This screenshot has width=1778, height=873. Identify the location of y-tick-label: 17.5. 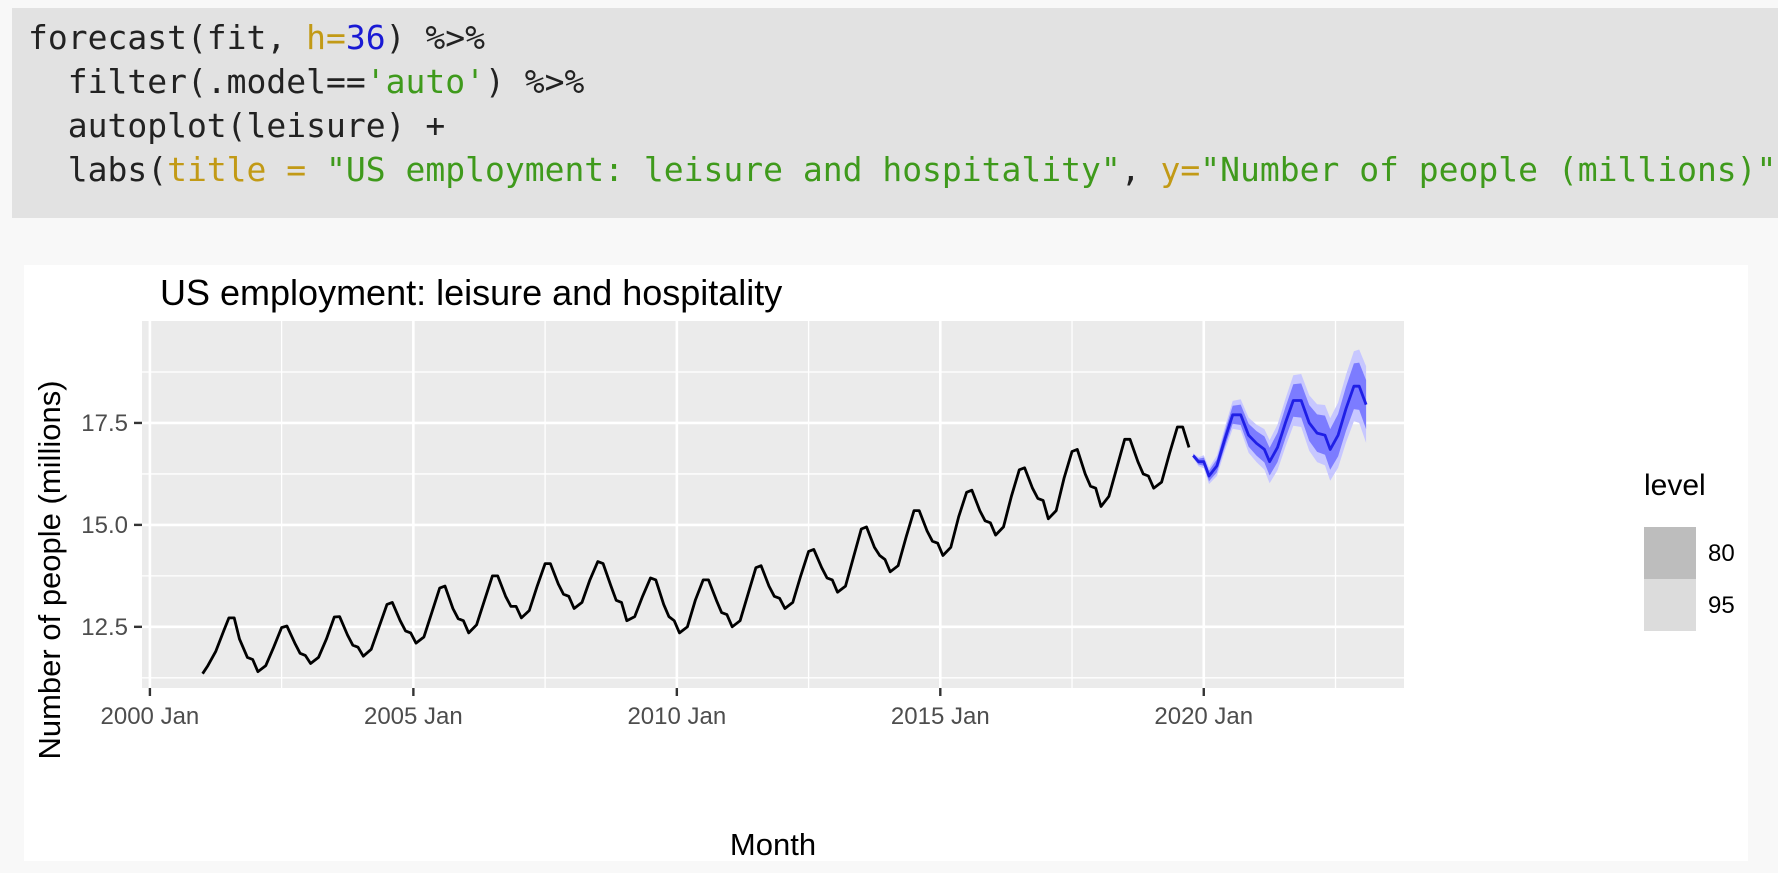
(104, 423).